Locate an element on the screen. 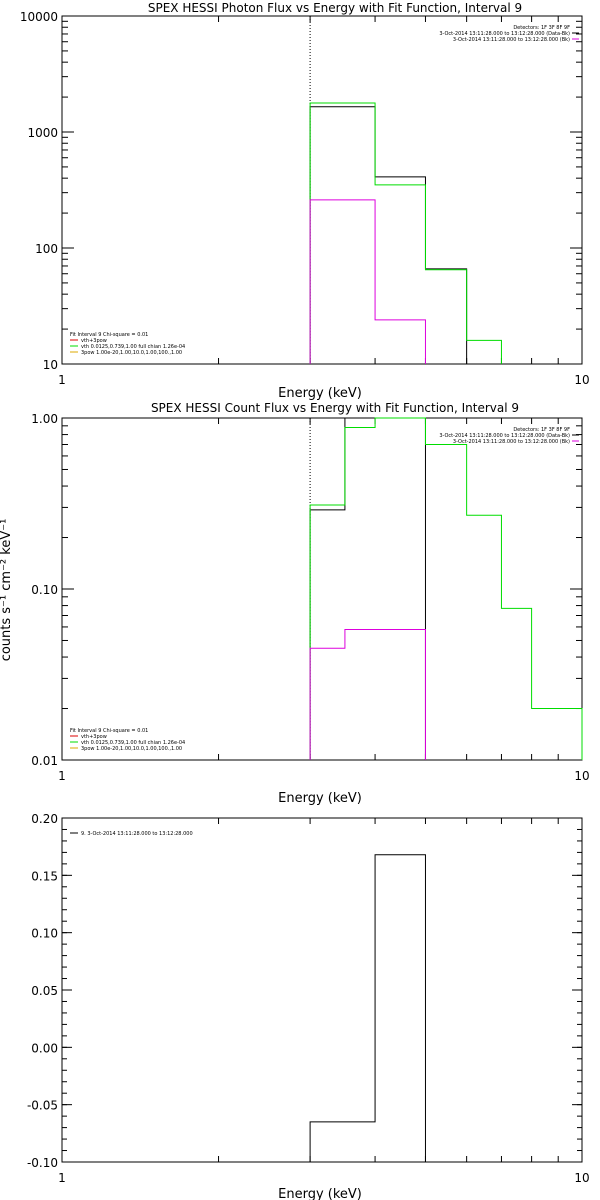  y-tick-label: -0.05 is located at coordinates (42, 1106).